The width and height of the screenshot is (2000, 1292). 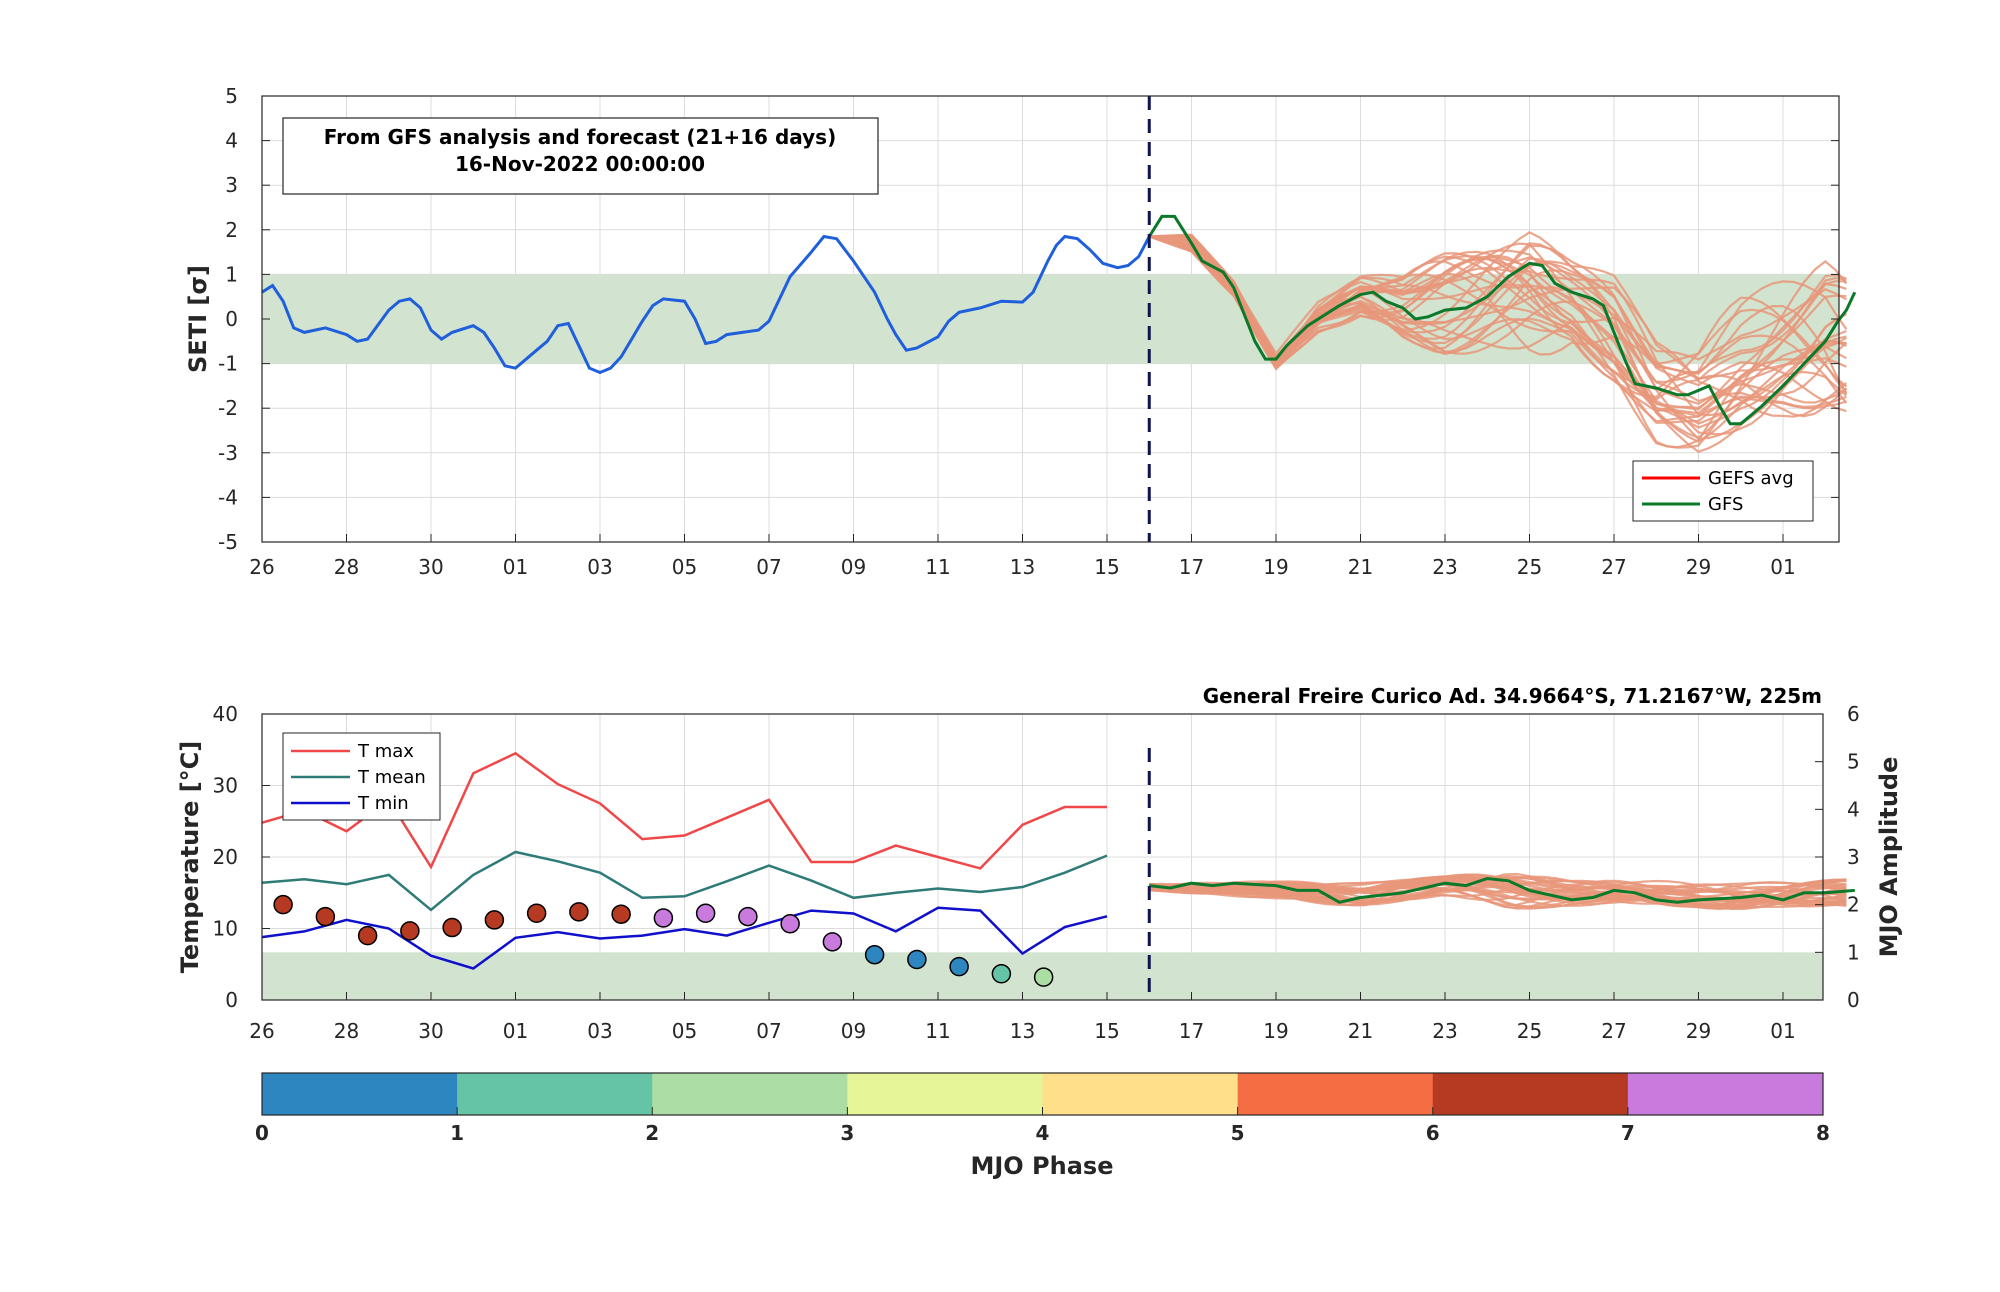 What do you see at coordinates (1529, 1031) in the screenshot?
I see `temperature-xtick-label: 25` at bounding box center [1529, 1031].